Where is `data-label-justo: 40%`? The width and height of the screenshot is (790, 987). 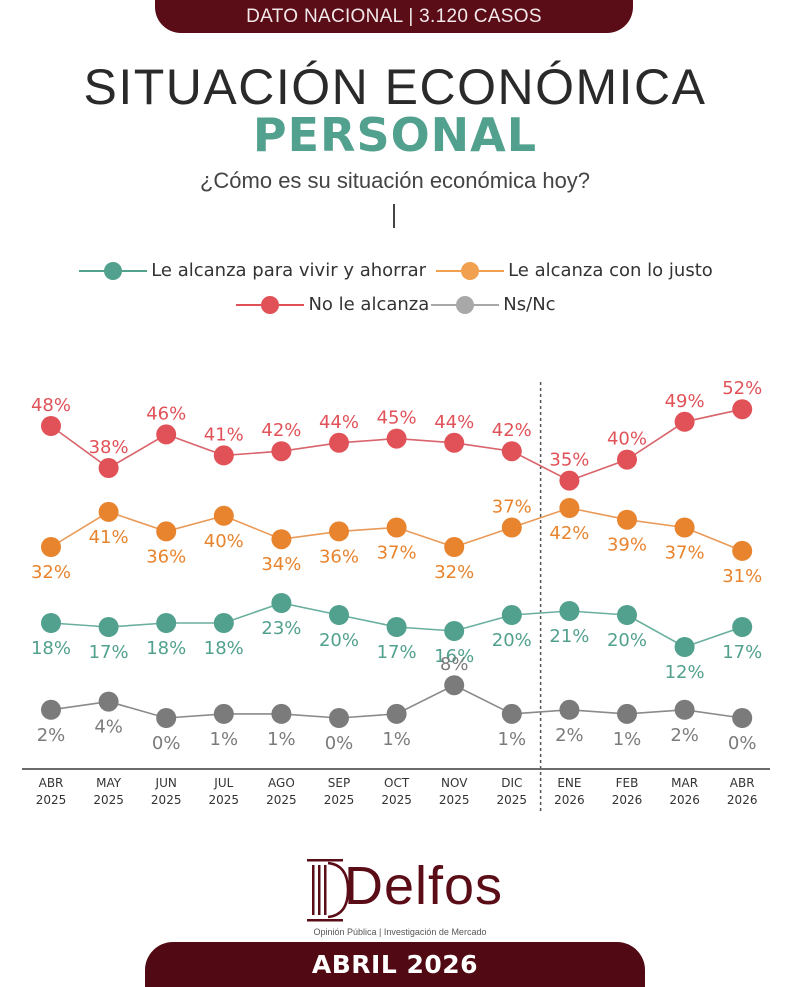 data-label-justo: 40% is located at coordinates (224, 541).